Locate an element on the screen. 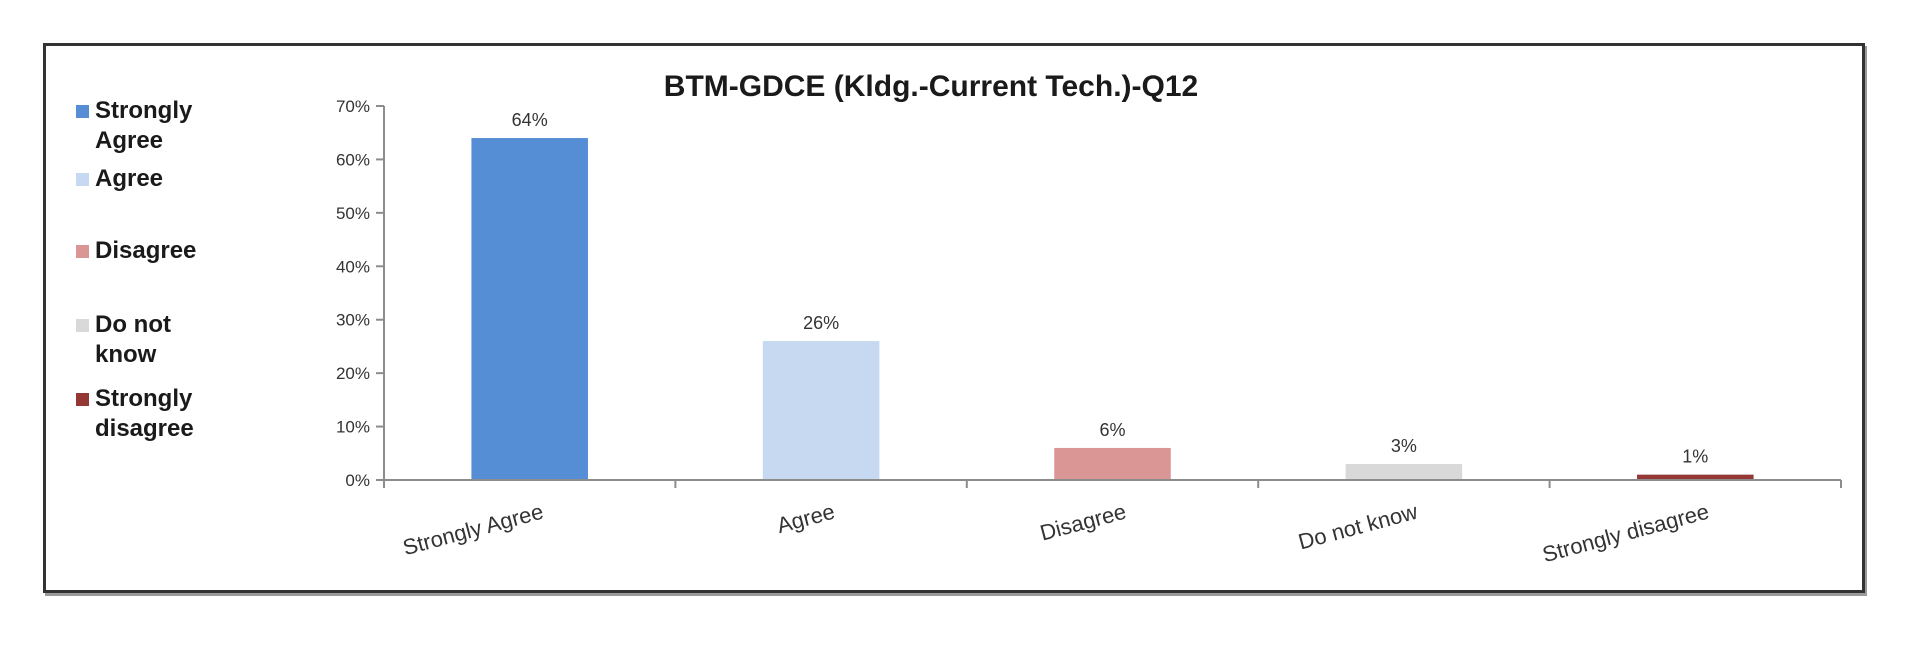  data-label: 26% is located at coordinates (821, 323).